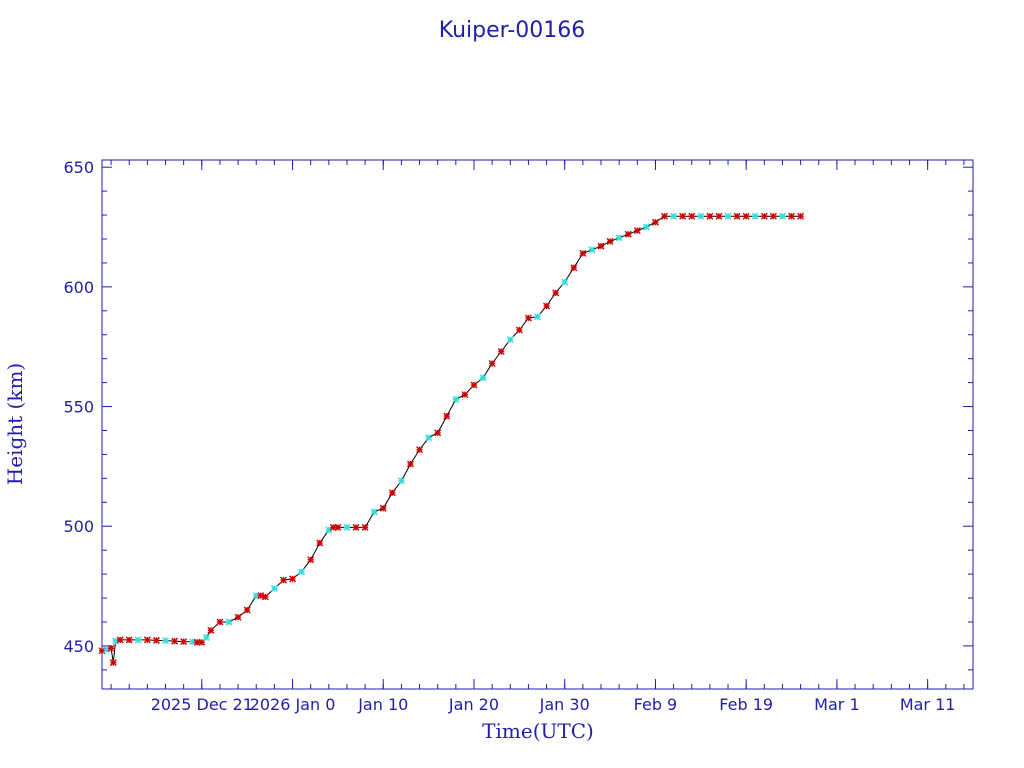 Image resolution: width=1024 pixels, height=768 pixels. I want to click on y-tick-label: 450, so click(78, 646).